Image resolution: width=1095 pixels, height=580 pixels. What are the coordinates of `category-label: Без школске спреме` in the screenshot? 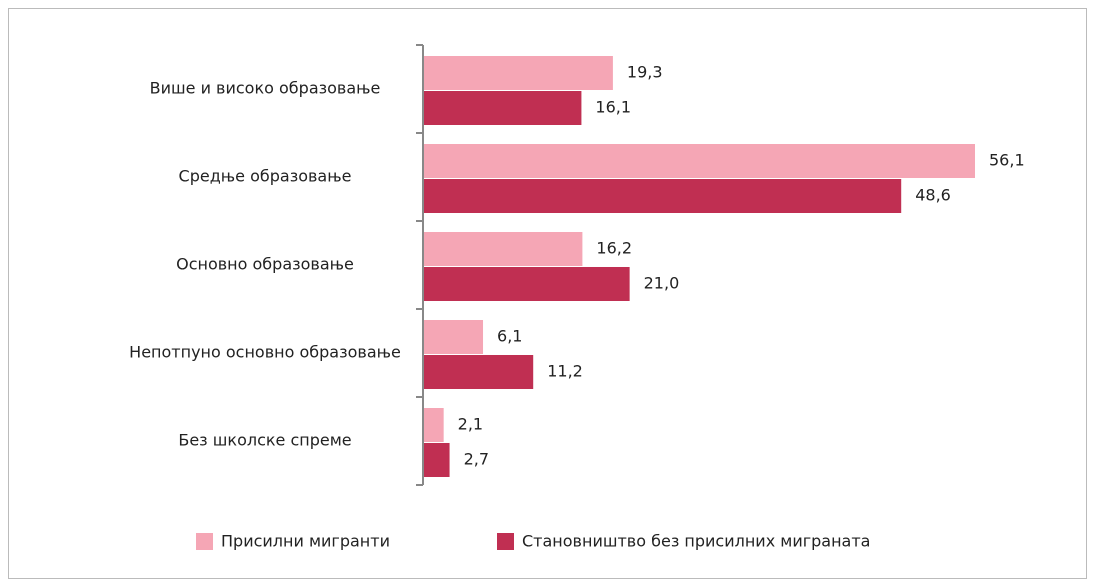 It's located at (264, 440).